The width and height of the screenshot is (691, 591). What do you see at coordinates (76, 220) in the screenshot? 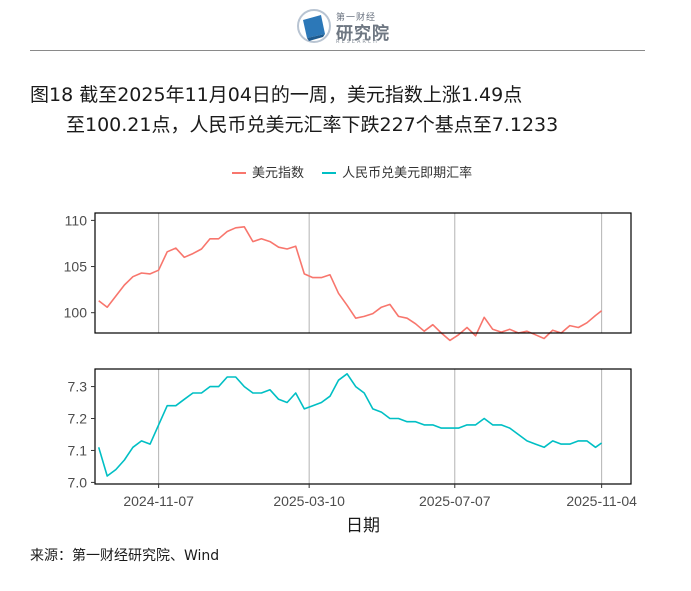
I see `panel-0-y-tick-label-2: 110` at bounding box center [76, 220].